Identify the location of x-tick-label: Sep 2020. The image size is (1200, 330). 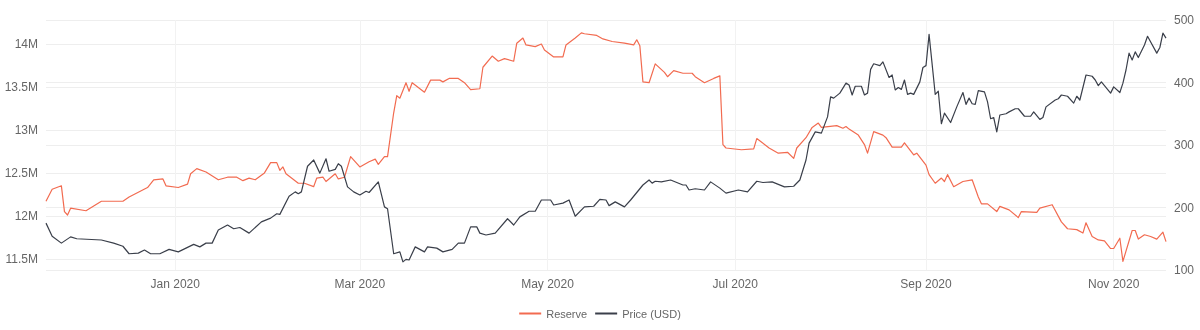
(926, 284).